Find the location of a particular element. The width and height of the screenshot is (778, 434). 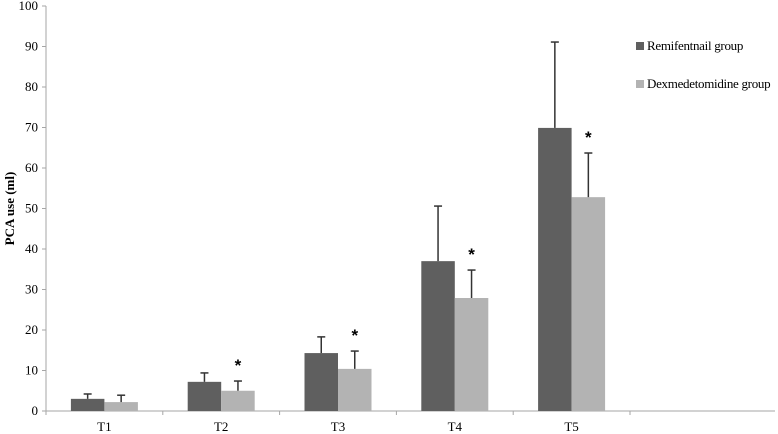

bar-T1-remifentanil is located at coordinates (87, 404).